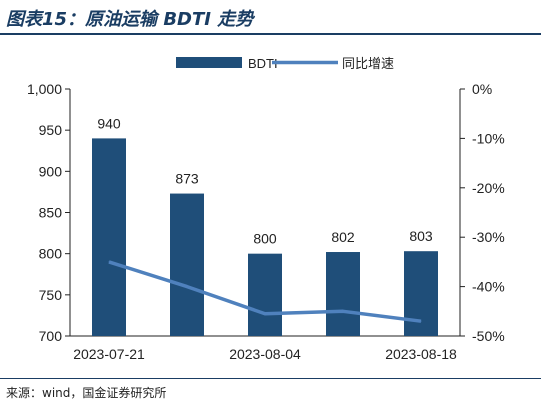 The height and width of the screenshot is (406, 541). I want to click on x-axis-tick-label: 2023-07-21, so click(109, 354).